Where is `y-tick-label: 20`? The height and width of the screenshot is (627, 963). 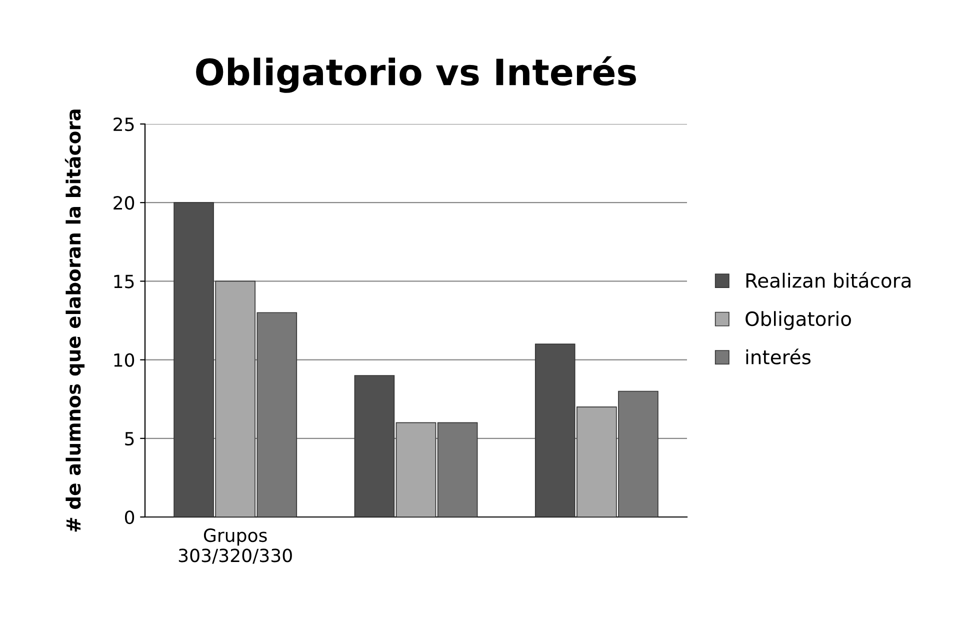
y-tick-label: 20 is located at coordinates (124, 203).